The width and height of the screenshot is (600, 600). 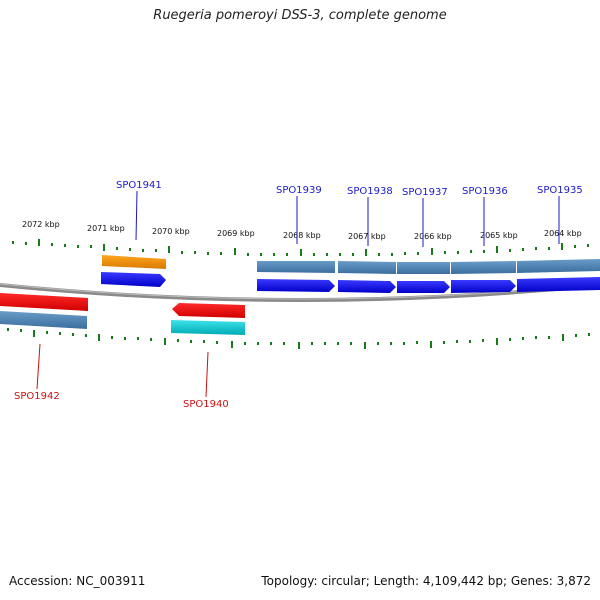 I want to click on kbp-label-2066: 2066 kbp, so click(x=433, y=236).